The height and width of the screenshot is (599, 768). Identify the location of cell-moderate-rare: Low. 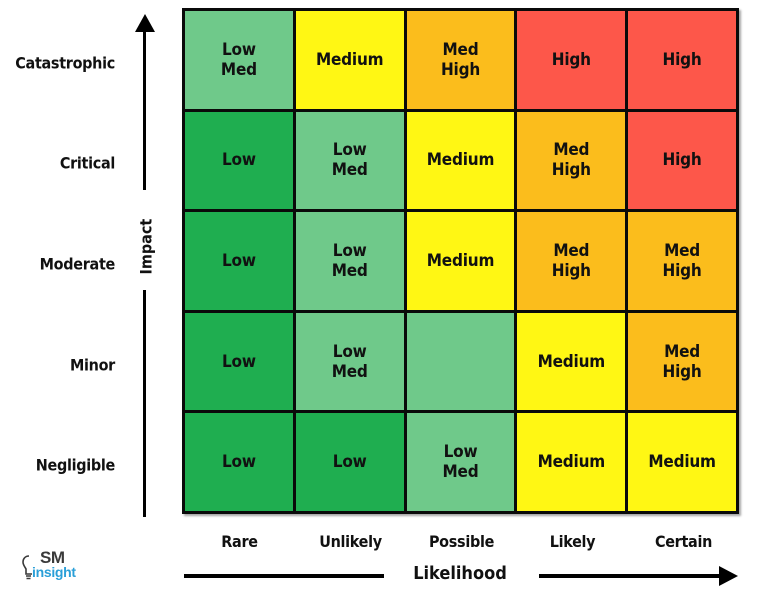
(239, 261).